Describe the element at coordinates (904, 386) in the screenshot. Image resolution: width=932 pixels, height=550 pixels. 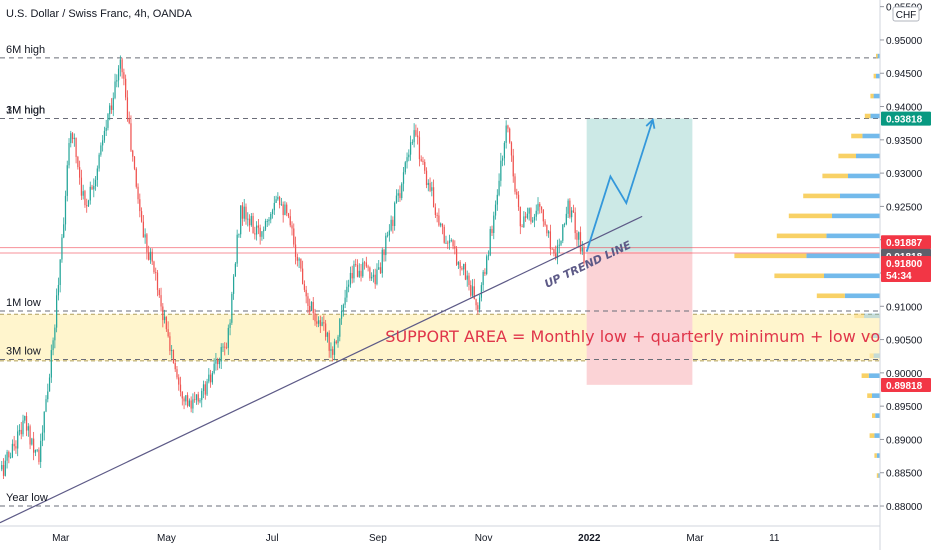
I see `price-tag-value: 0.89818` at that location.